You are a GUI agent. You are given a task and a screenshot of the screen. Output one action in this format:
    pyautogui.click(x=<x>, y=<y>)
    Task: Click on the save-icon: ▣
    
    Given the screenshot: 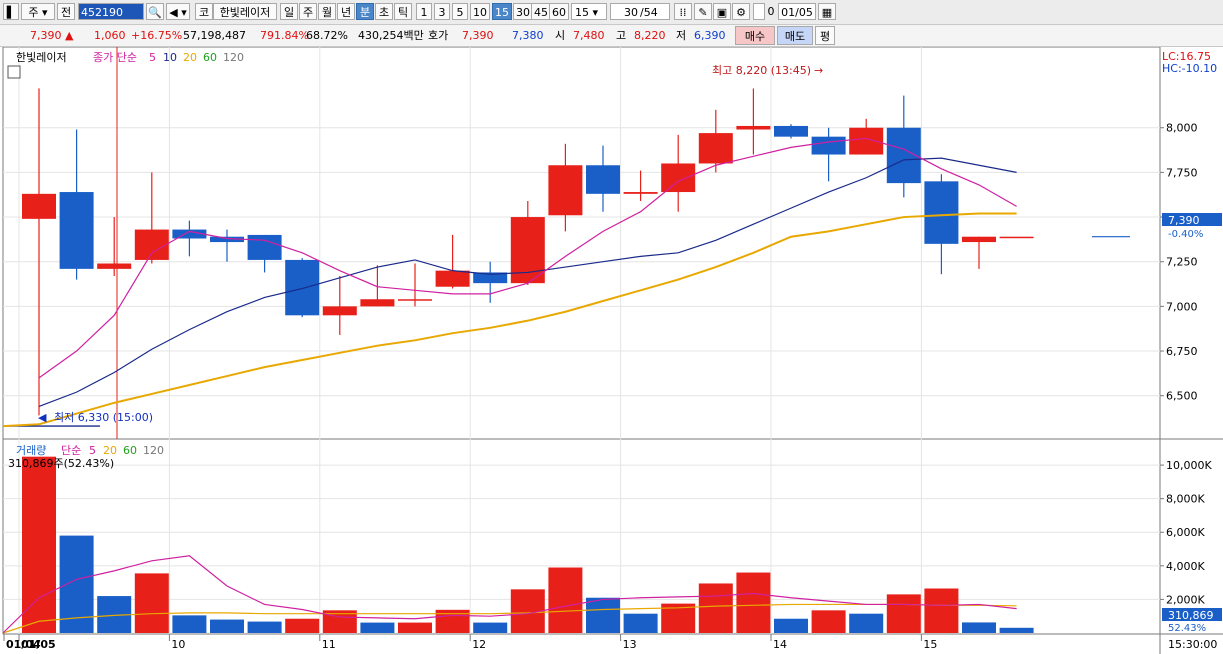 What is the action you would take?
    pyautogui.click(x=722, y=11)
    